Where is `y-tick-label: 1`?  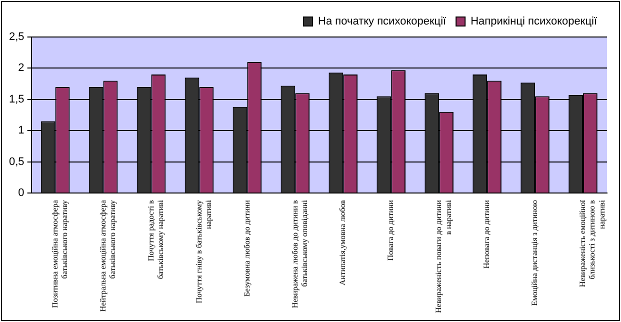
y-tick-label: 1 is located at coordinates (21, 130).